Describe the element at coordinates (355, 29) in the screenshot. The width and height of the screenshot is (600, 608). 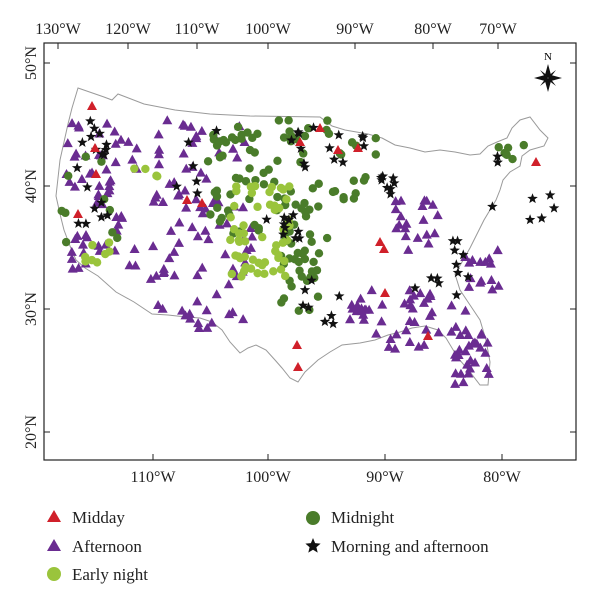
I see `top-lon-label: 90°W` at that location.